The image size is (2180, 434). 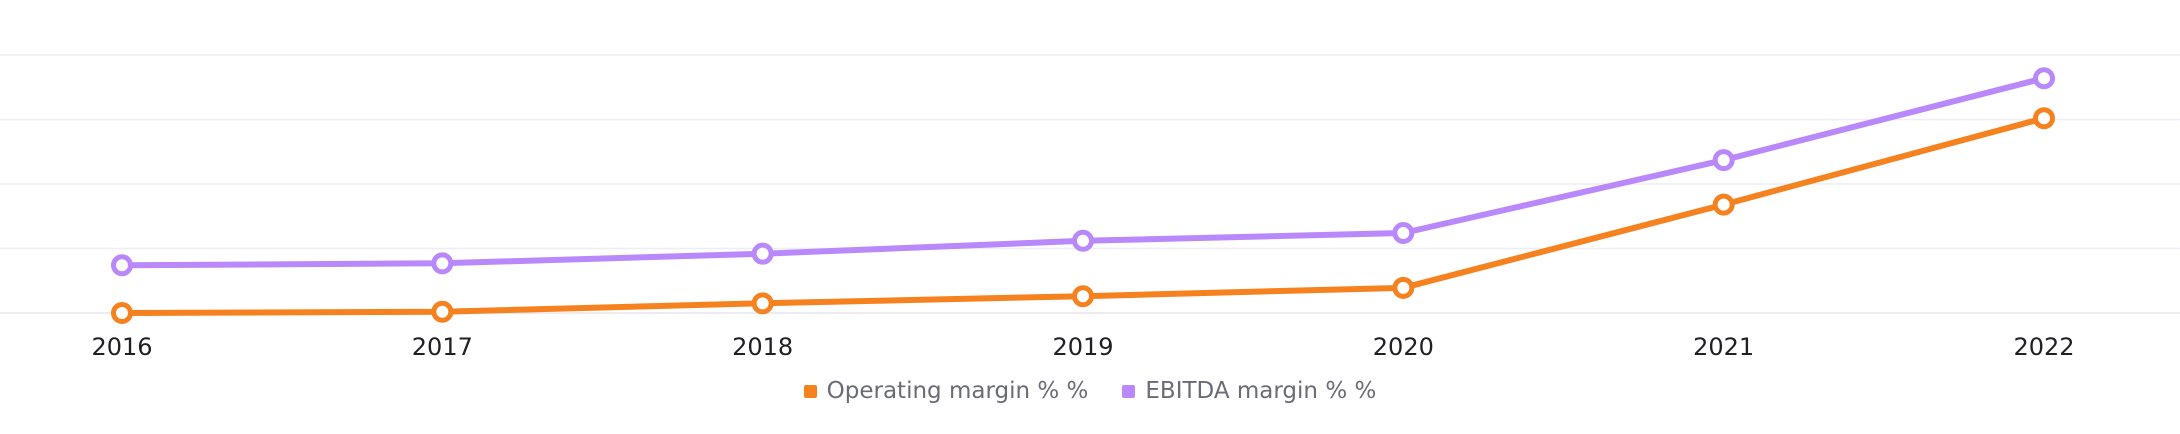 What do you see at coordinates (442, 347) in the screenshot?
I see `x-tick-label: 2017` at bounding box center [442, 347].